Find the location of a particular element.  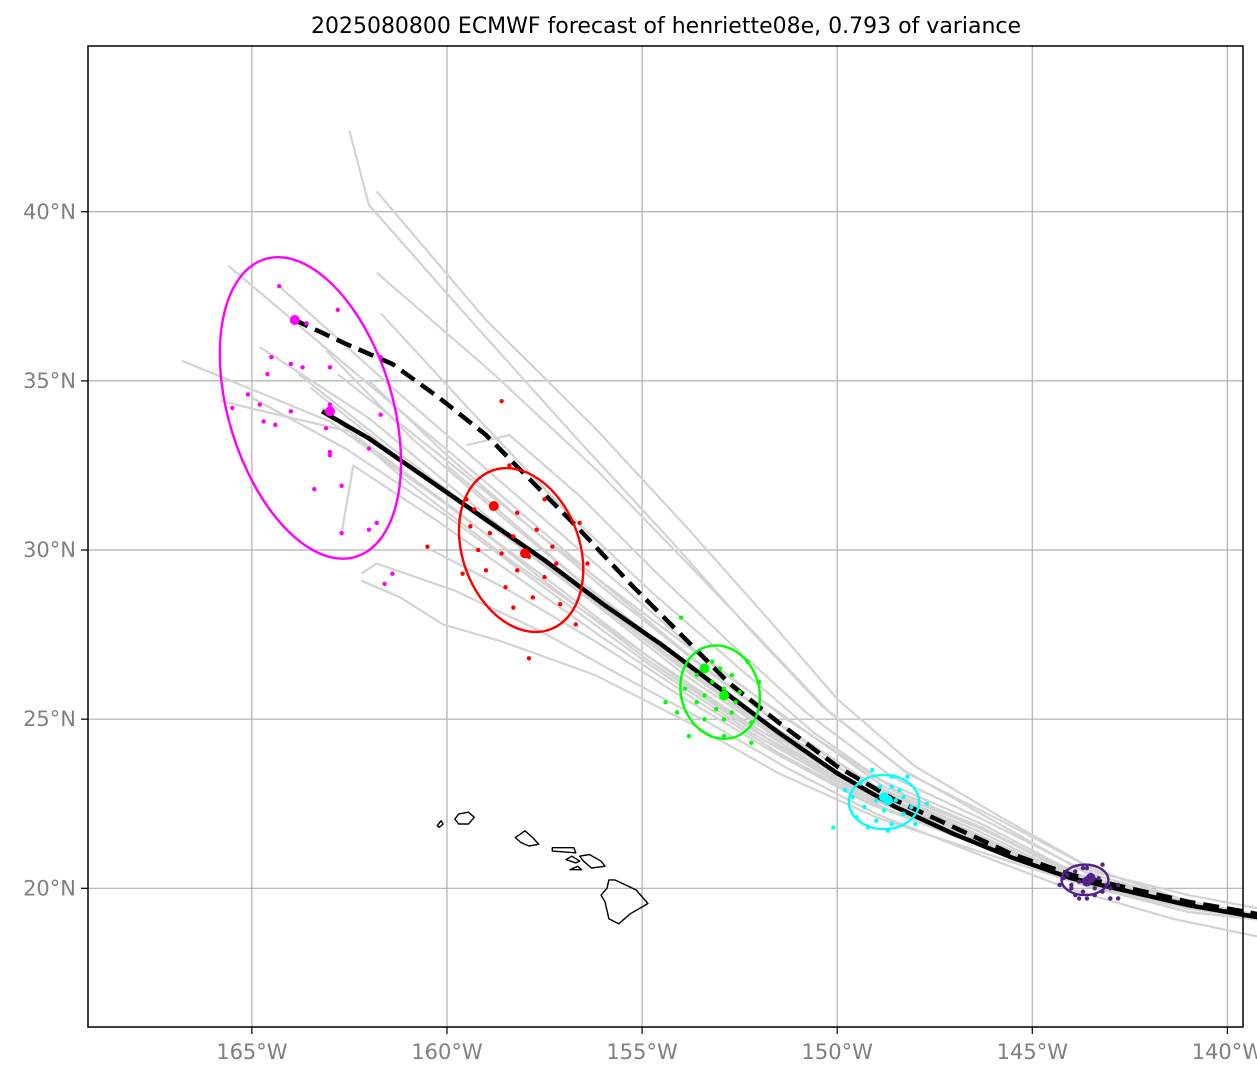

x-tick-label: 140°W is located at coordinates (1224, 1052).